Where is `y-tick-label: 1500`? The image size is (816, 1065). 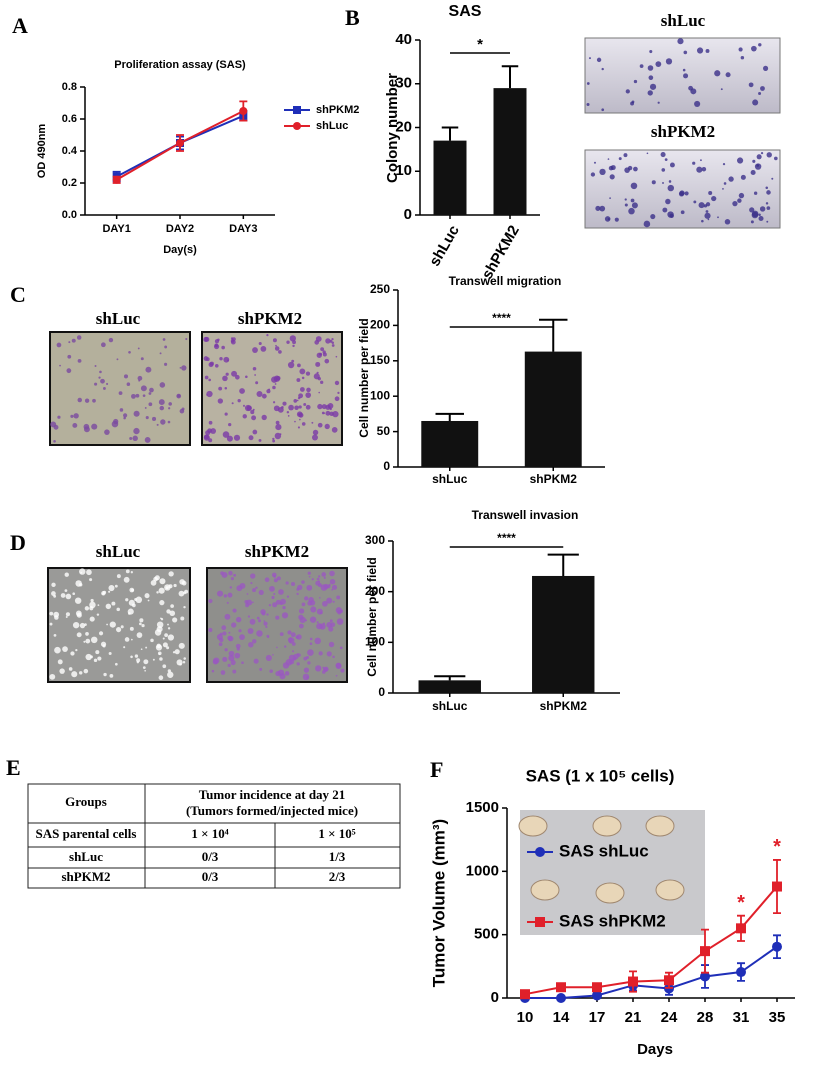
y-tick-label: 1500 is located at coordinates (482, 807).